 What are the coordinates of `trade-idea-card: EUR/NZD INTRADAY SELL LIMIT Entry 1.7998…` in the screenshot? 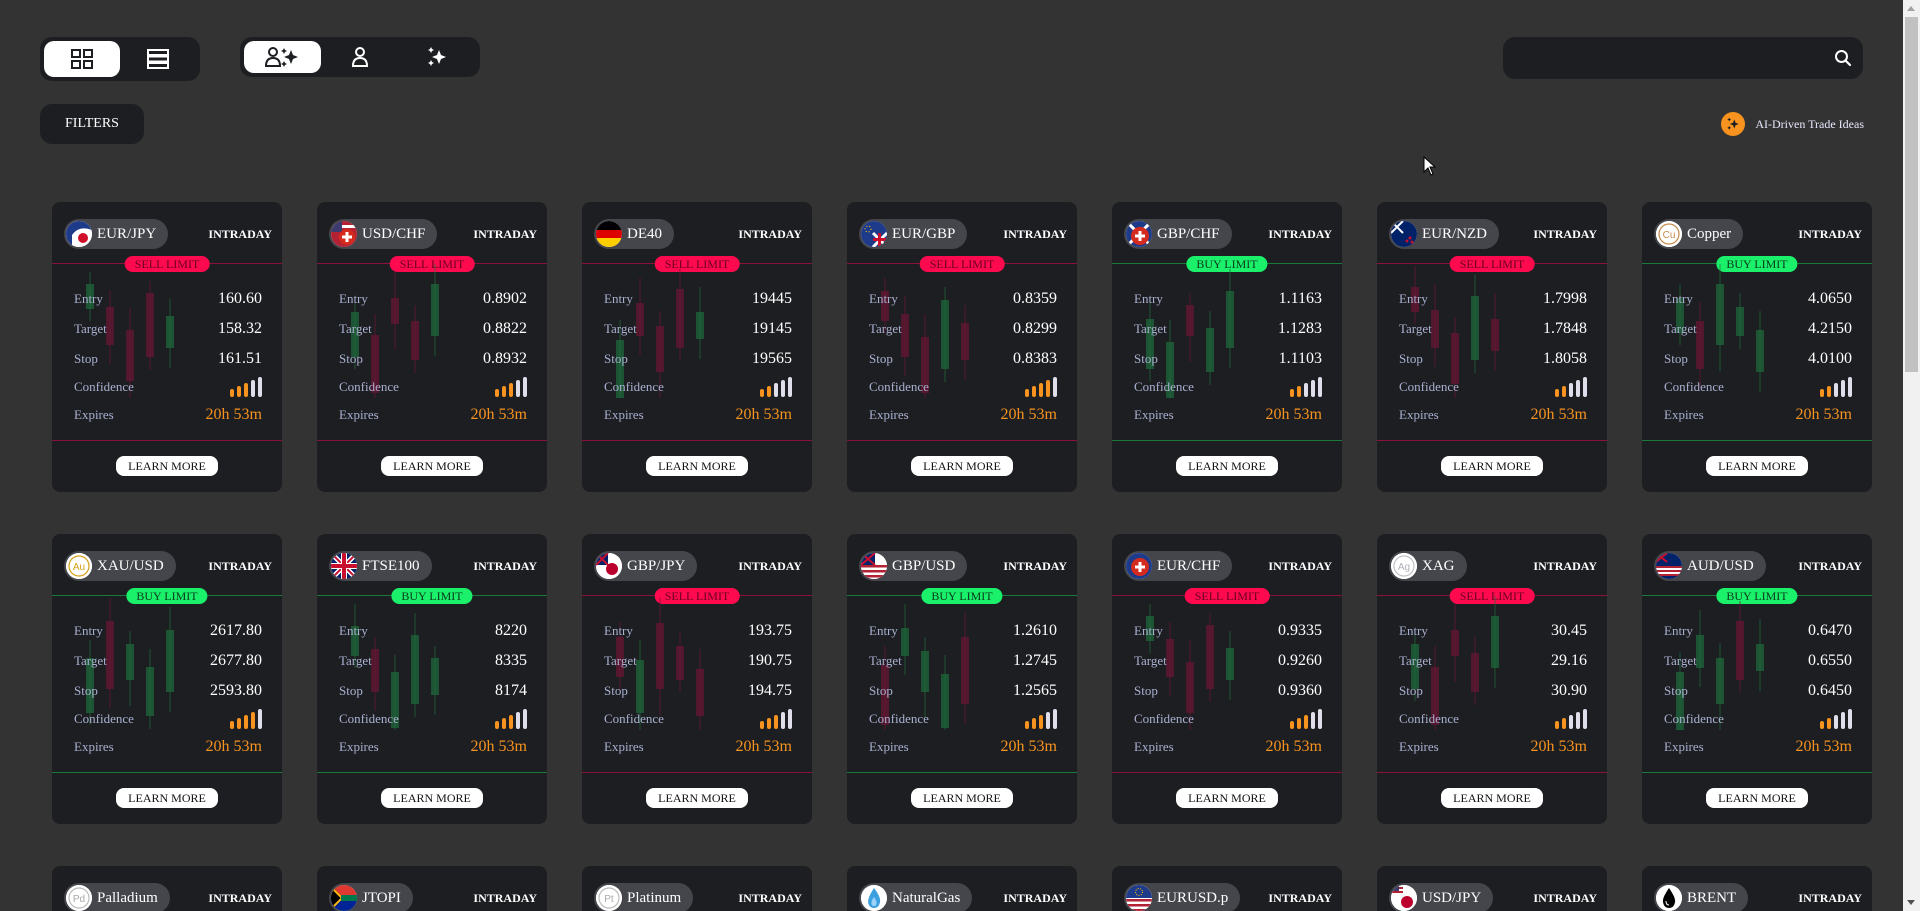 It's located at (1492, 347).